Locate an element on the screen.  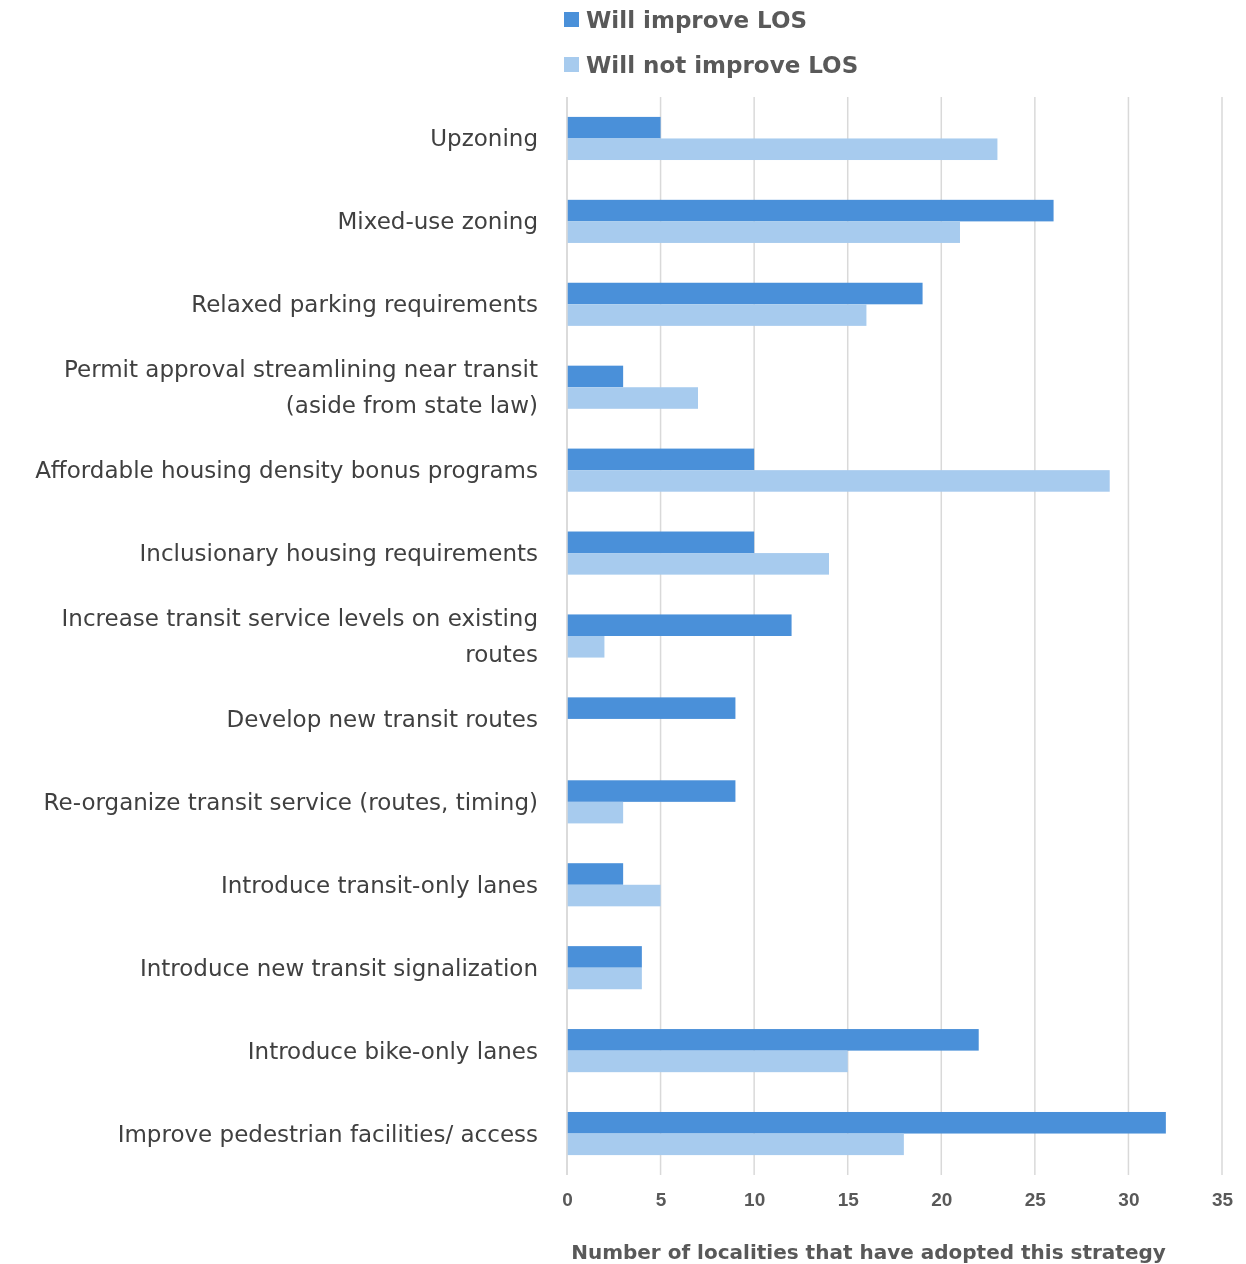
y-tick-label: Relaxed parking requirements is located at coordinates (364, 304).